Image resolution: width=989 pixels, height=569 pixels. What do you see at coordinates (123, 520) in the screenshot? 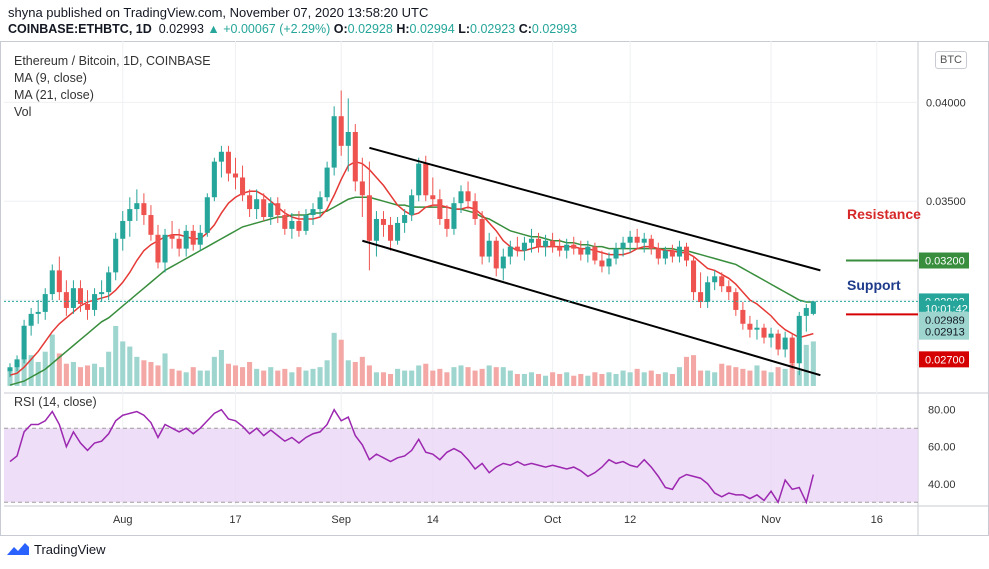
I see `time-tick-label: Aug` at bounding box center [123, 520].